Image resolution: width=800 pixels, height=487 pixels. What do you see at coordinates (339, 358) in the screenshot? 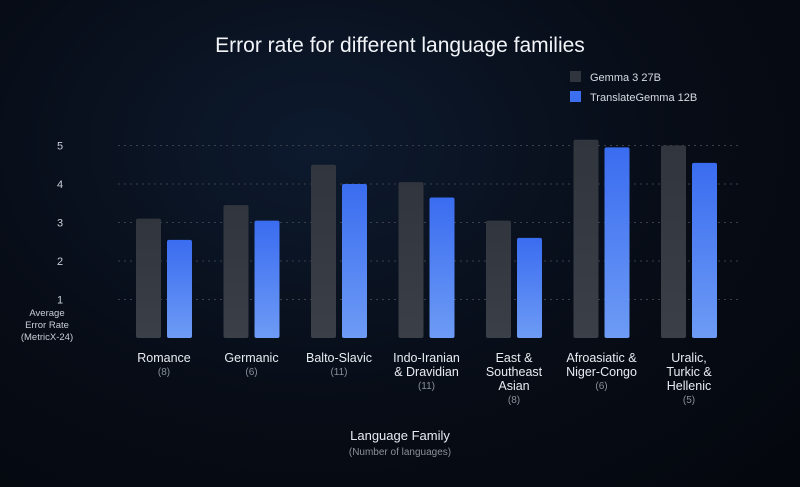
I see `category-label: Balto-Slavic` at bounding box center [339, 358].